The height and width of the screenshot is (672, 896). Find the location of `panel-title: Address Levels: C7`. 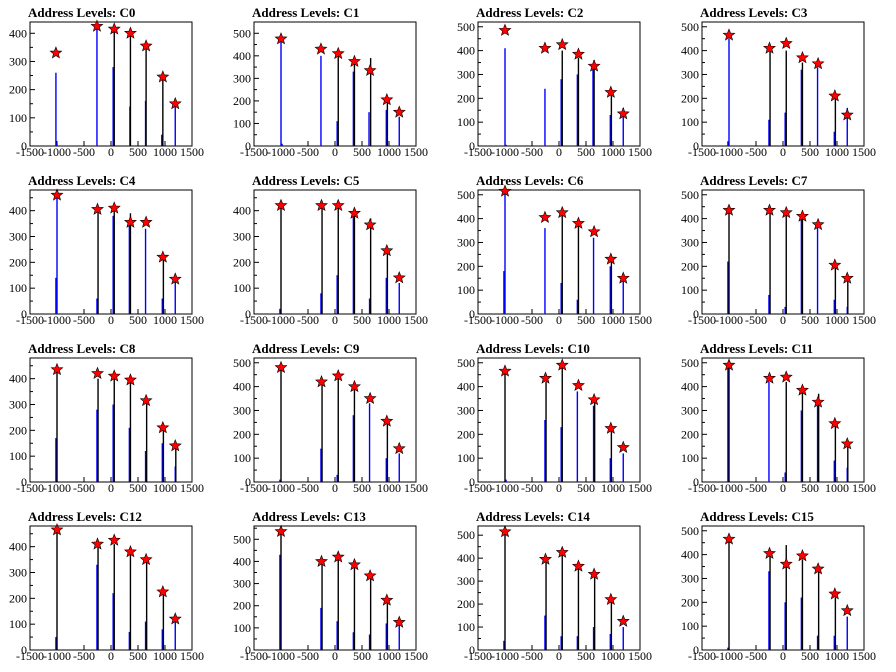

panel-title: Address Levels: C7 is located at coordinates (754, 180).